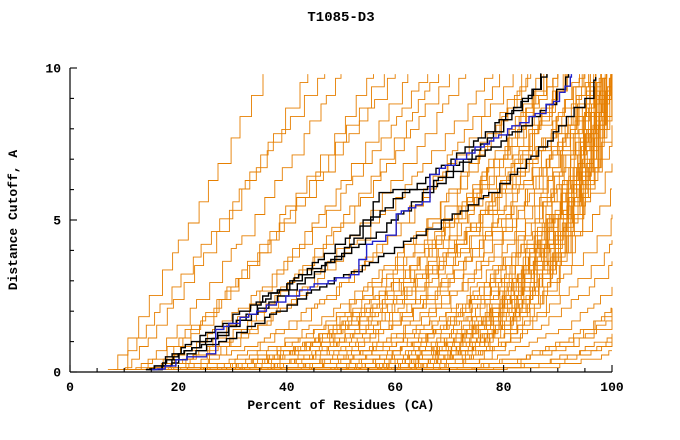  Describe the element at coordinates (57, 373) in the screenshot. I see `y-tick-label: 0` at that location.